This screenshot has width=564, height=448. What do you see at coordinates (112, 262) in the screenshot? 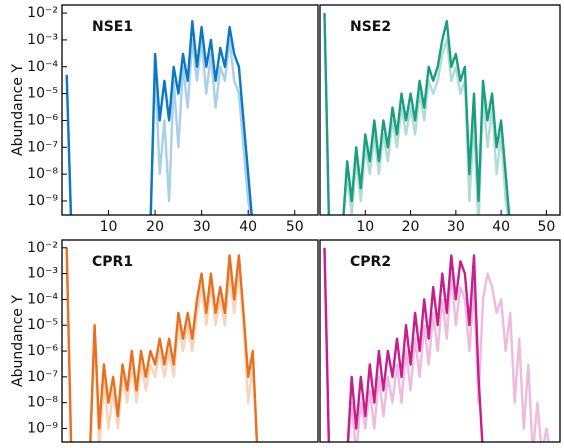
I see `panel-title: CPR1` at bounding box center [112, 262].